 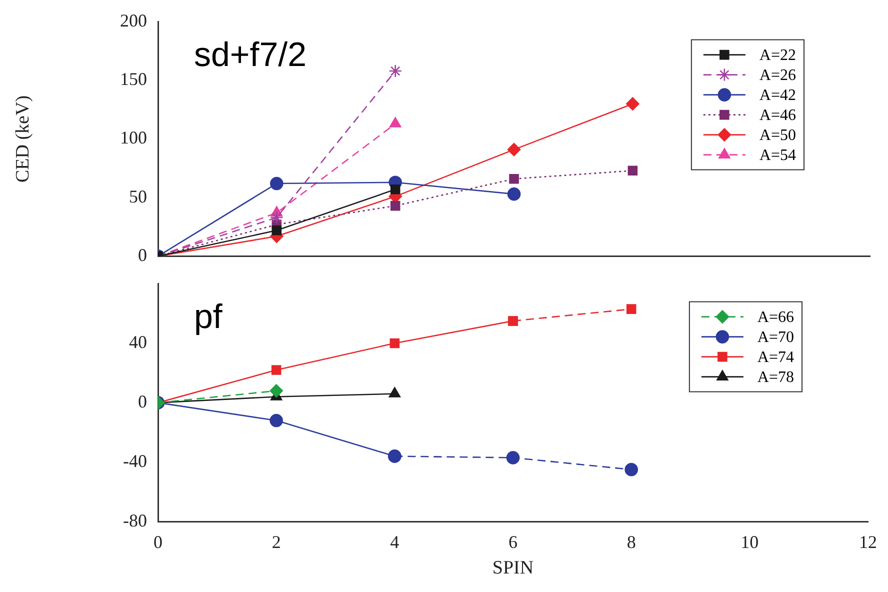 What do you see at coordinates (513, 542) in the screenshot?
I see `x-tick-label: 6` at bounding box center [513, 542].